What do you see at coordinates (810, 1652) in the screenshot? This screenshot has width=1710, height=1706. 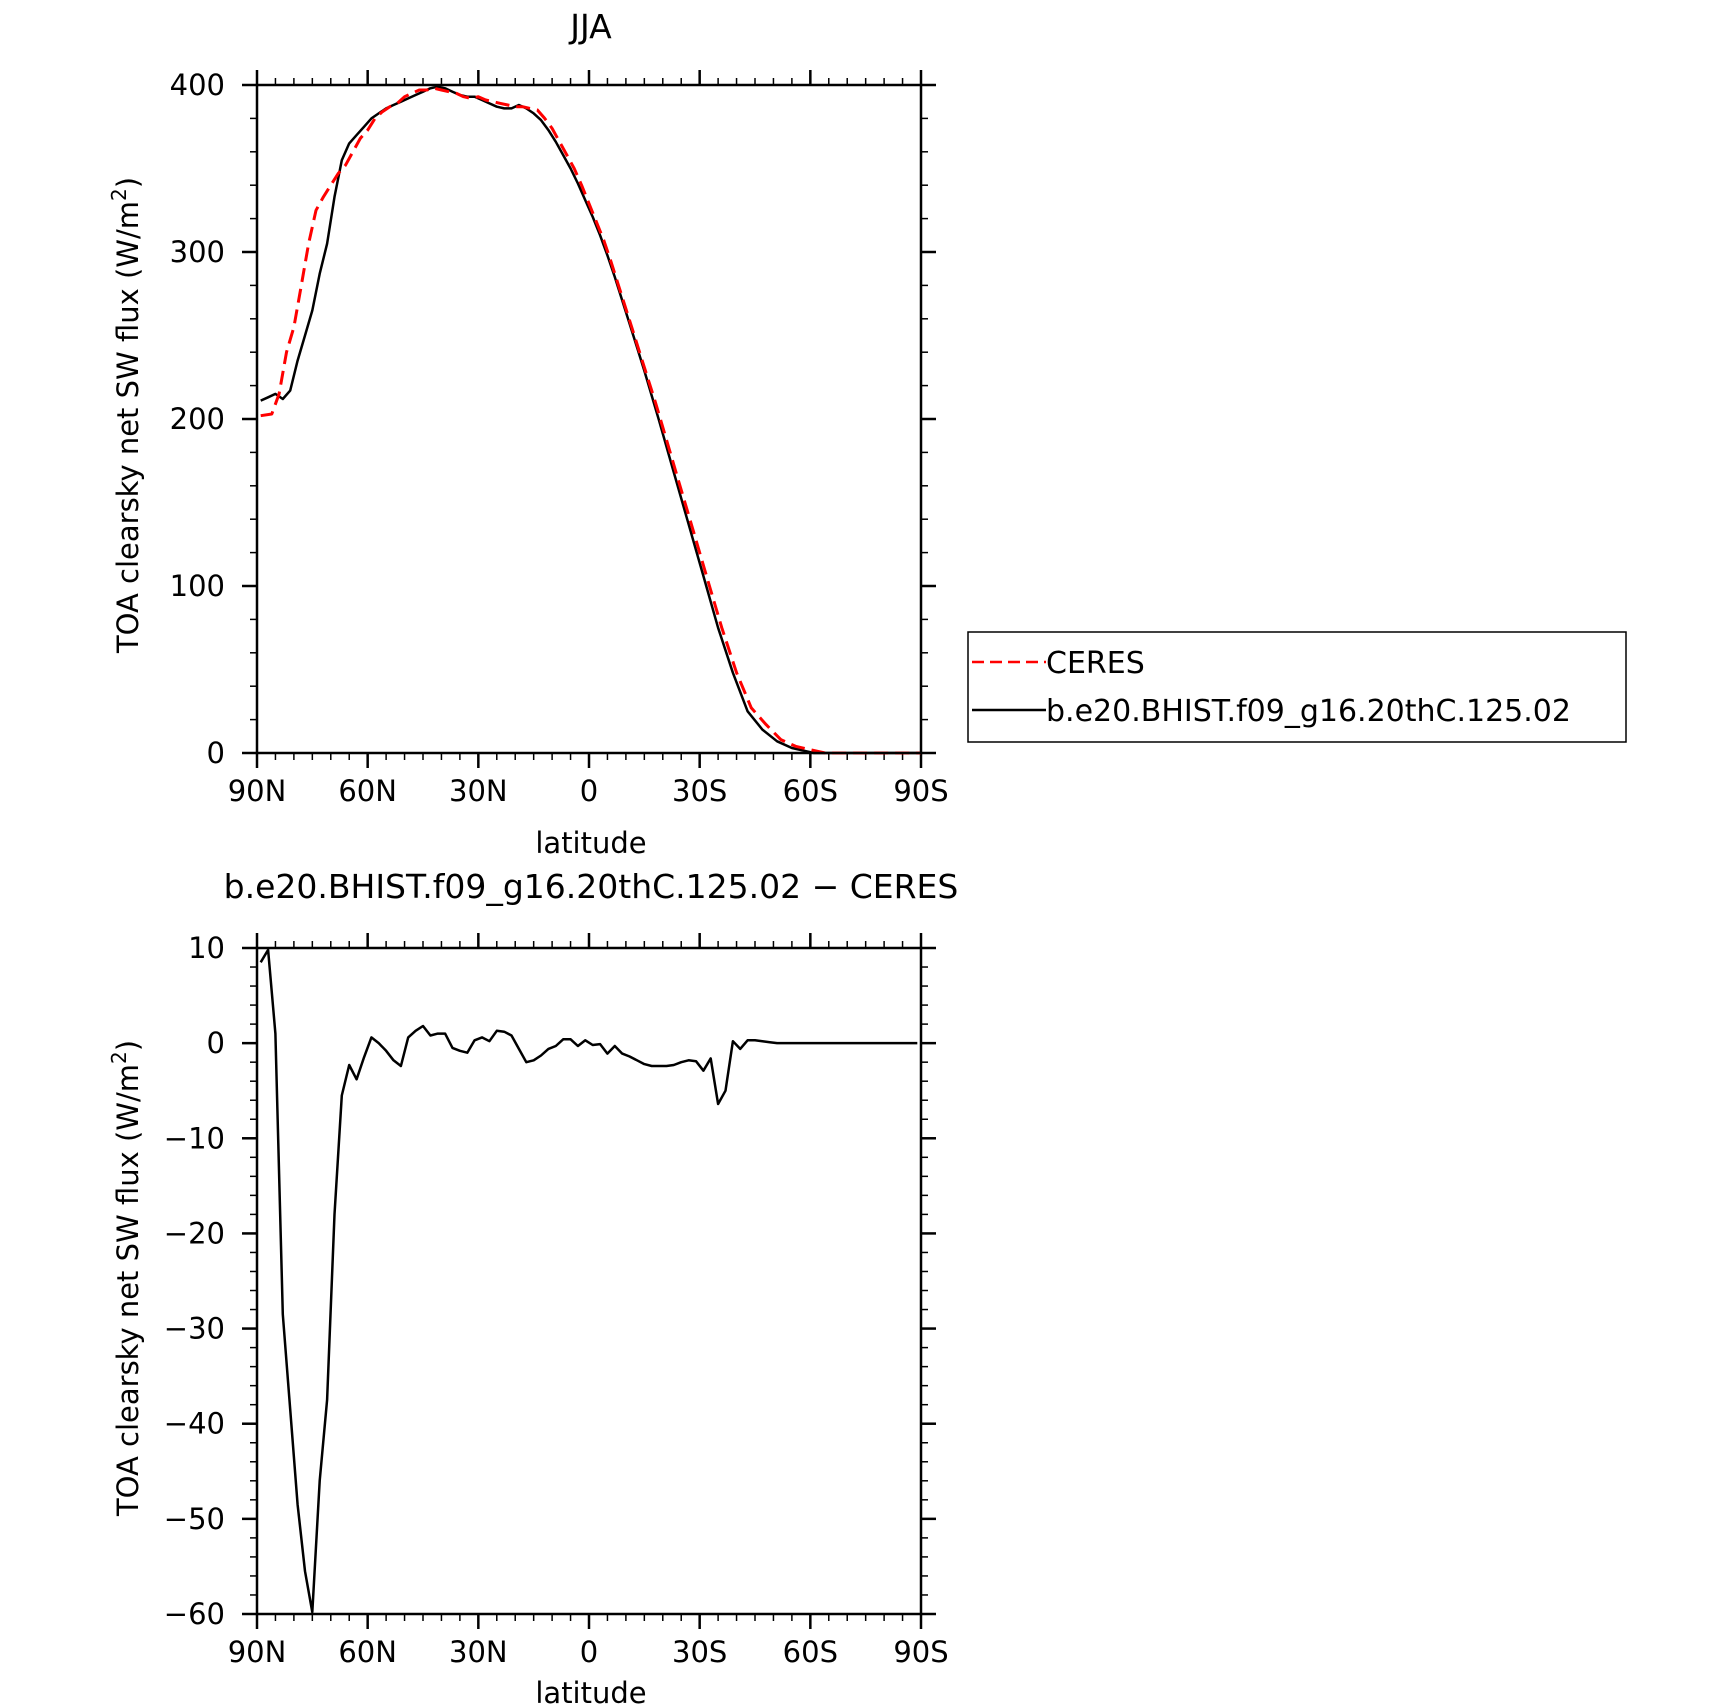 I see `bottom-x-tick-label: 60S` at bounding box center [810, 1652].